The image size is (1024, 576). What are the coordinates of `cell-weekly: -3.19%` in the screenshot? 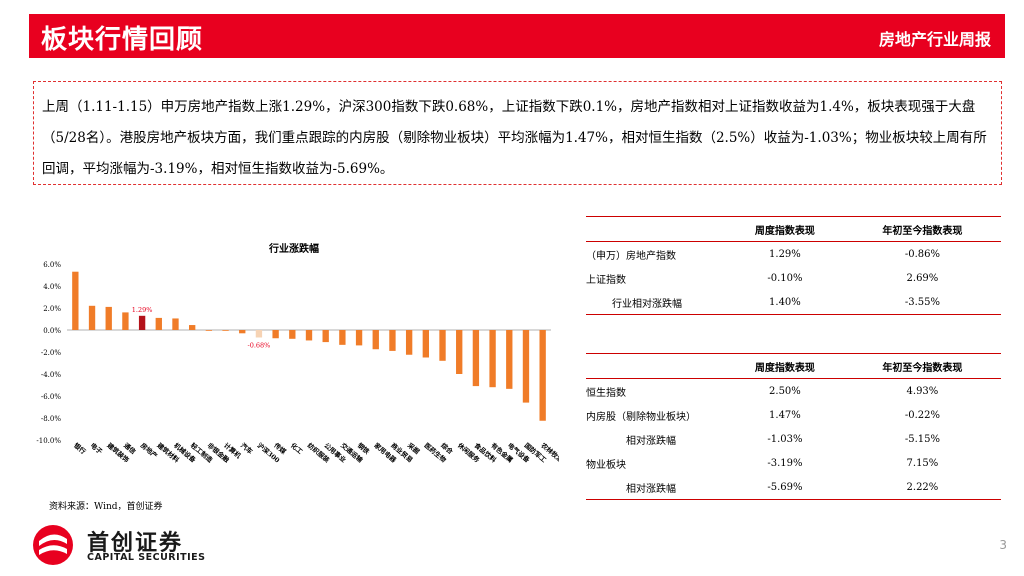 It's located at (785, 463).